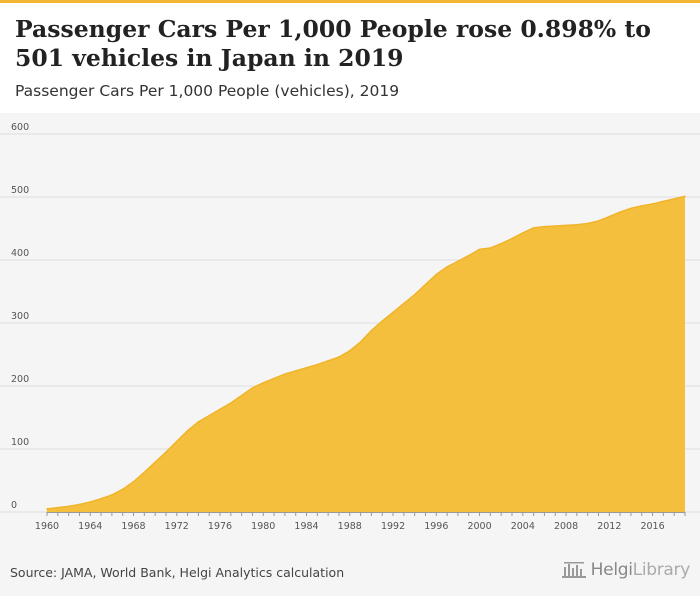  I want to click on data-point-1996, so click(436, 274).